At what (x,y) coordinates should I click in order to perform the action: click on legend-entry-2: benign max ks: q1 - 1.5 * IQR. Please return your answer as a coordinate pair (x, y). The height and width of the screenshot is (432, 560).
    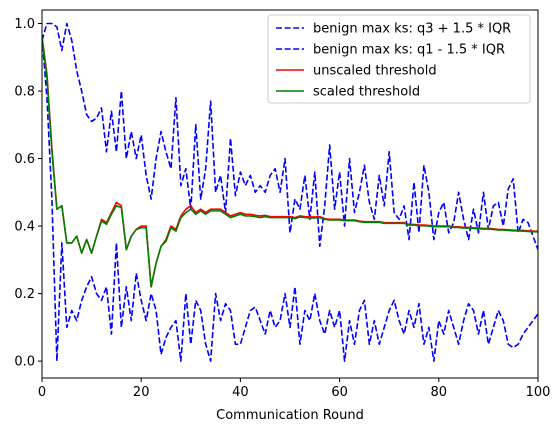
    Looking at the image, I should click on (409, 50).